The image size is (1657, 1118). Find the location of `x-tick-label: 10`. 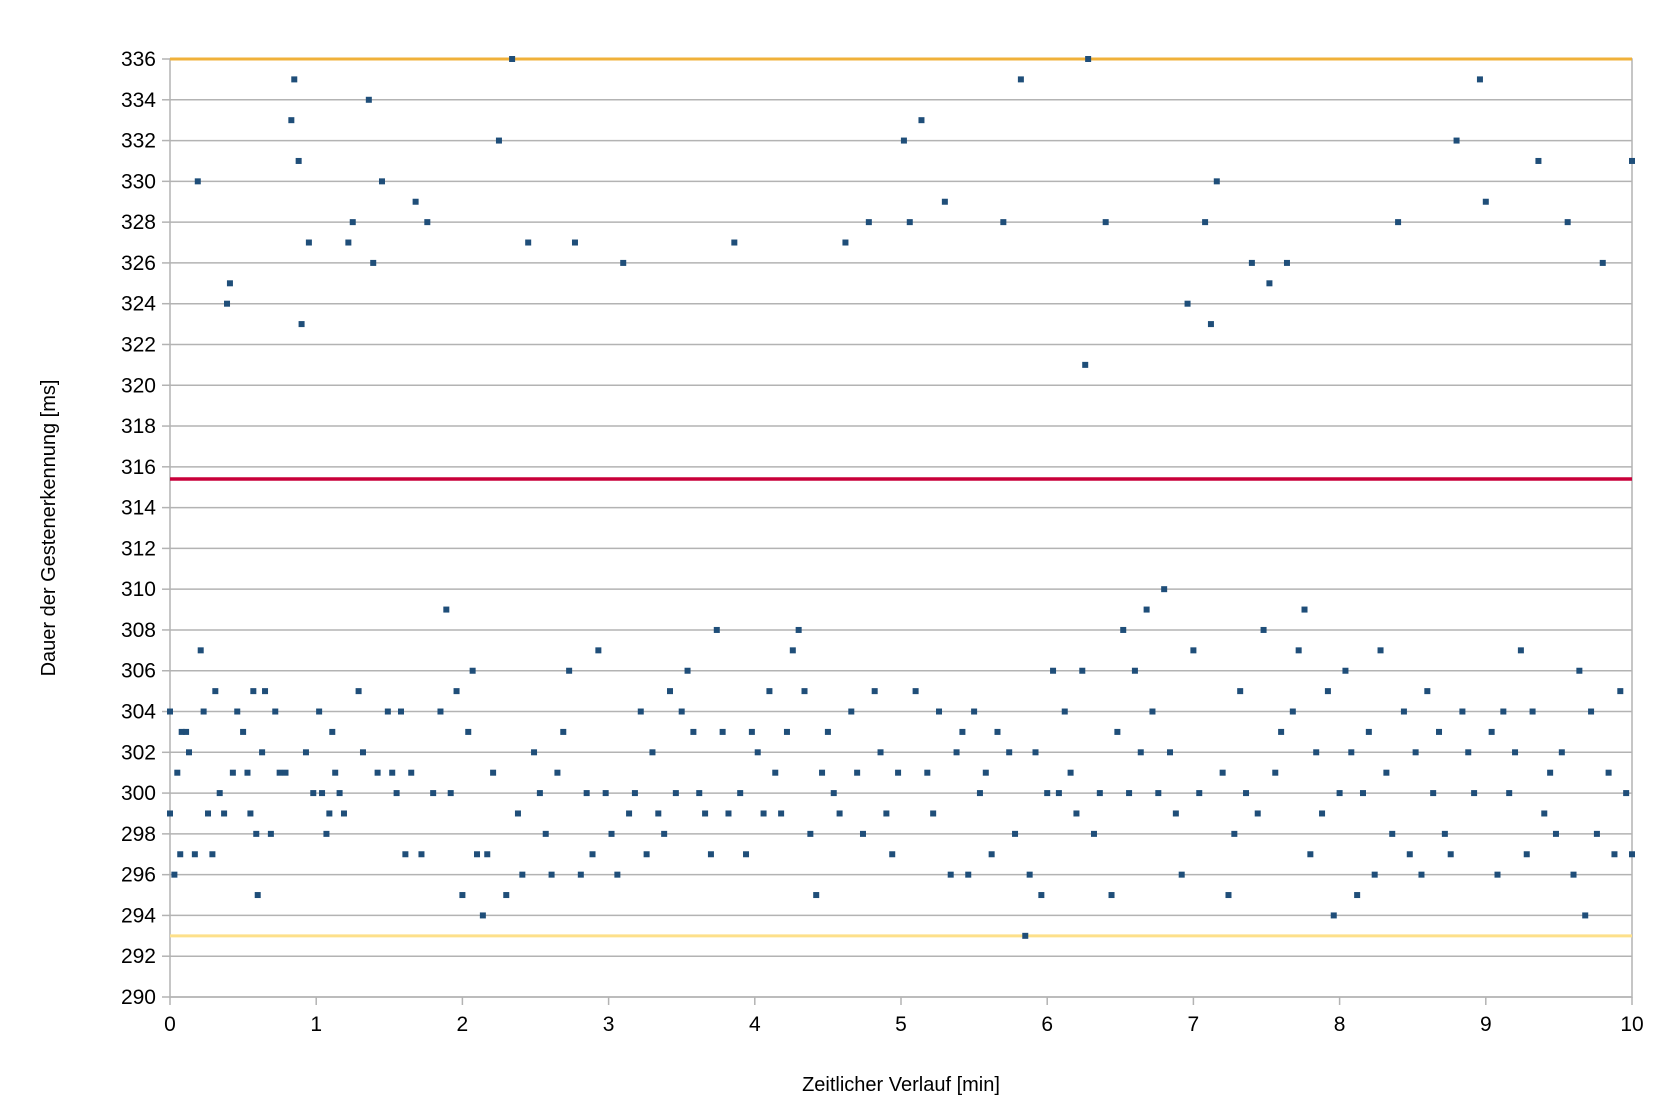

x-tick-label: 10 is located at coordinates (1631, 1024).